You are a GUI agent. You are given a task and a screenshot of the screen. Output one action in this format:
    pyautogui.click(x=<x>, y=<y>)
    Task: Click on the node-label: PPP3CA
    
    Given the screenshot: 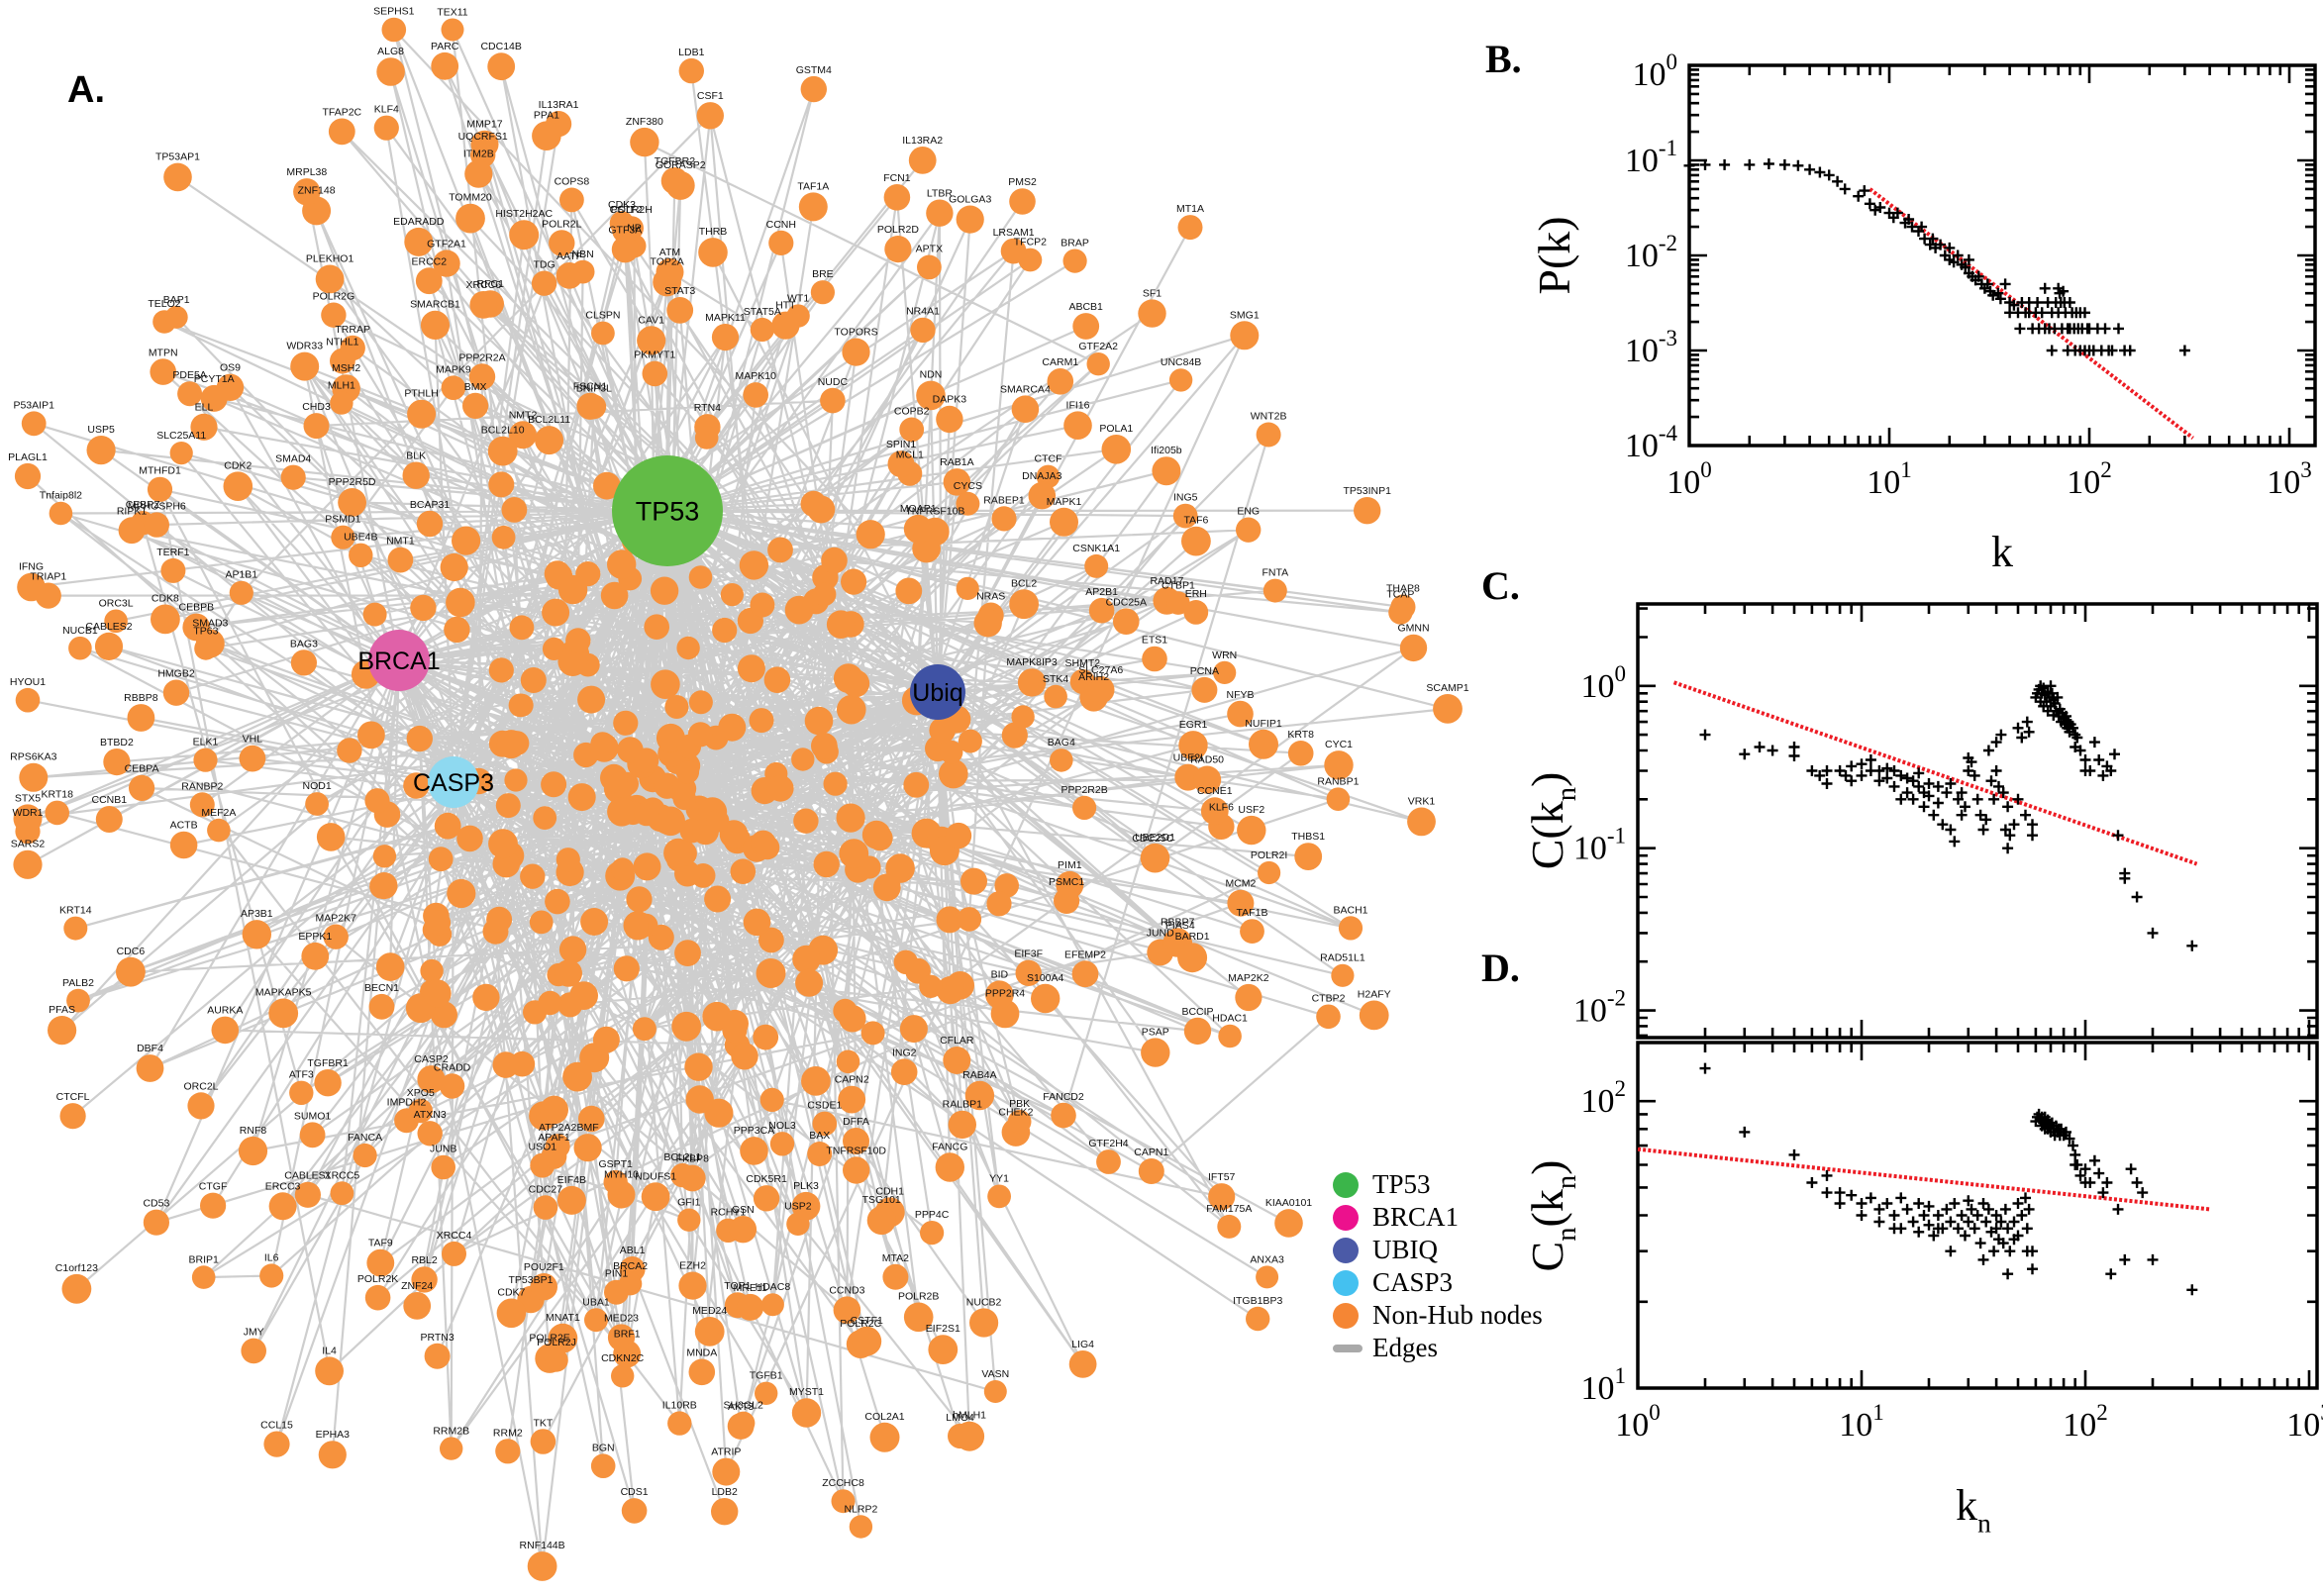 What is the action you would take?
    pyautogui.click(x=754, y=1131)
    